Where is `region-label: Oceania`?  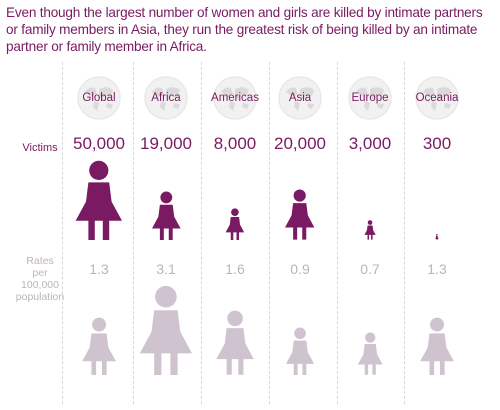
region-label: Oceania is located at coordinates (437, 98).